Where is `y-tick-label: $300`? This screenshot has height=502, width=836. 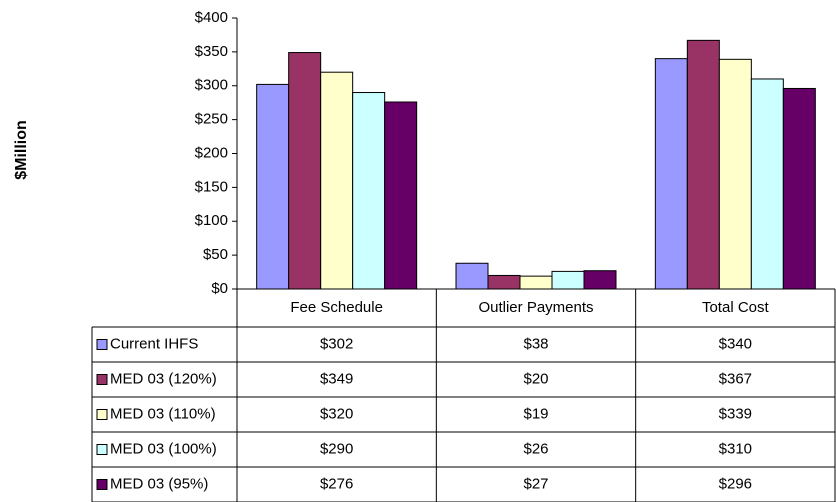
y-tick-label: $300 is located at coordinates (211, 85).